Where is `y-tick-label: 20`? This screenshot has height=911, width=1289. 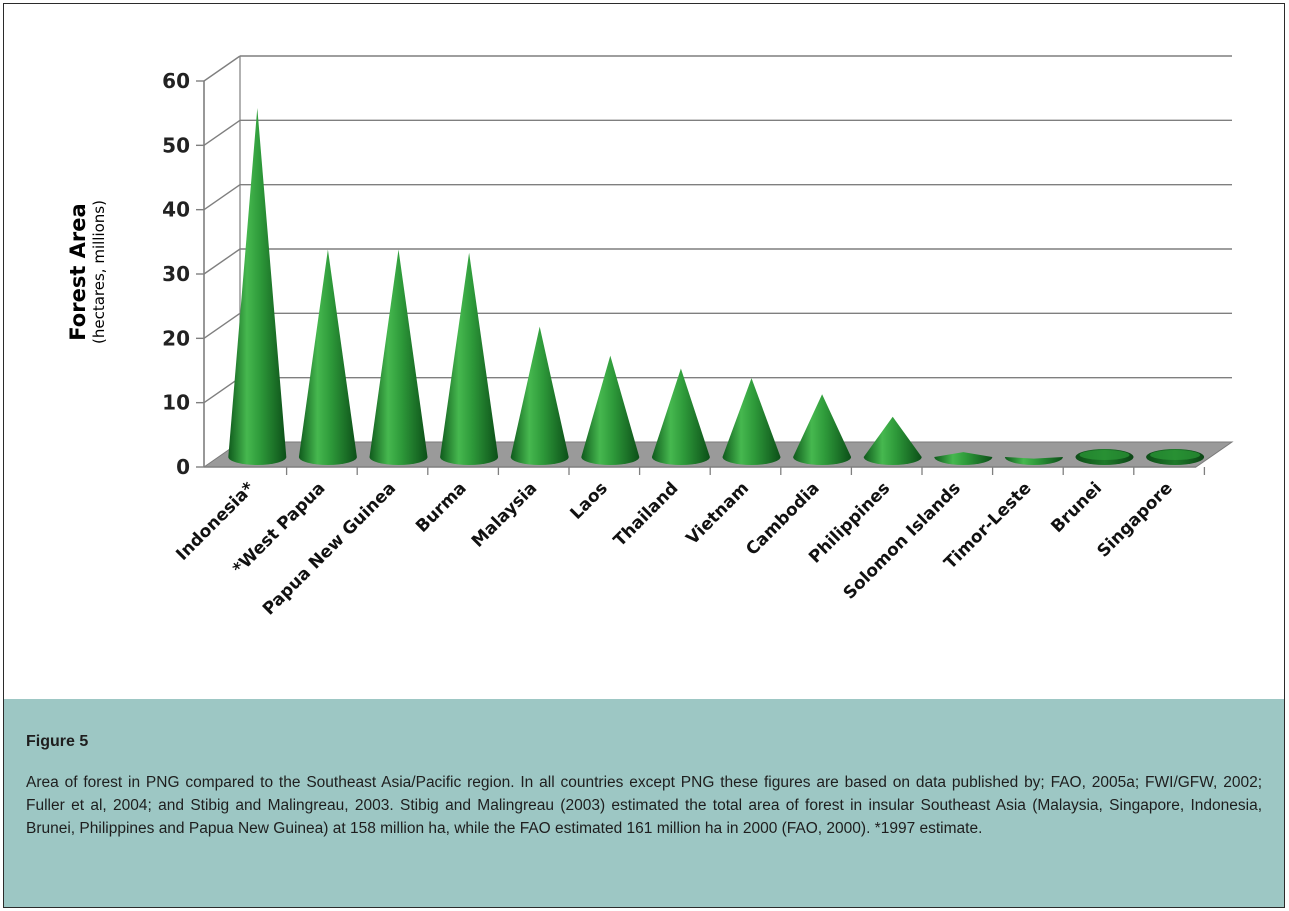
y-tick-label: 20 is located at coordinates (176, 338).